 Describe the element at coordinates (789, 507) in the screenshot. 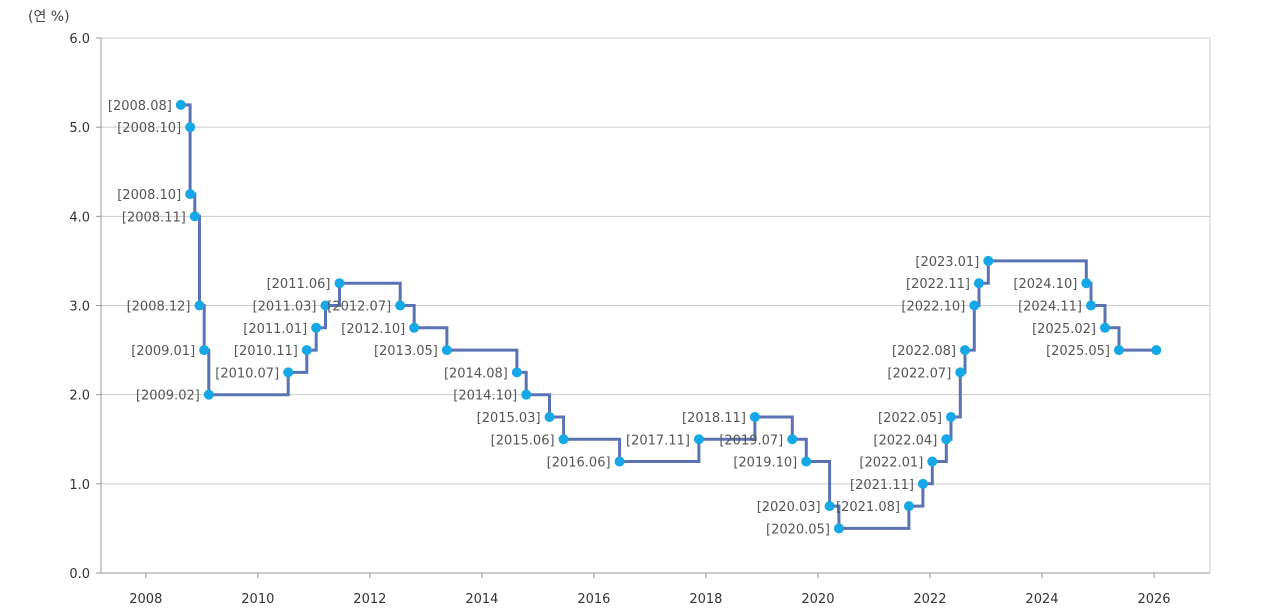

I see `data-label-24: [2020.03]` at that location.